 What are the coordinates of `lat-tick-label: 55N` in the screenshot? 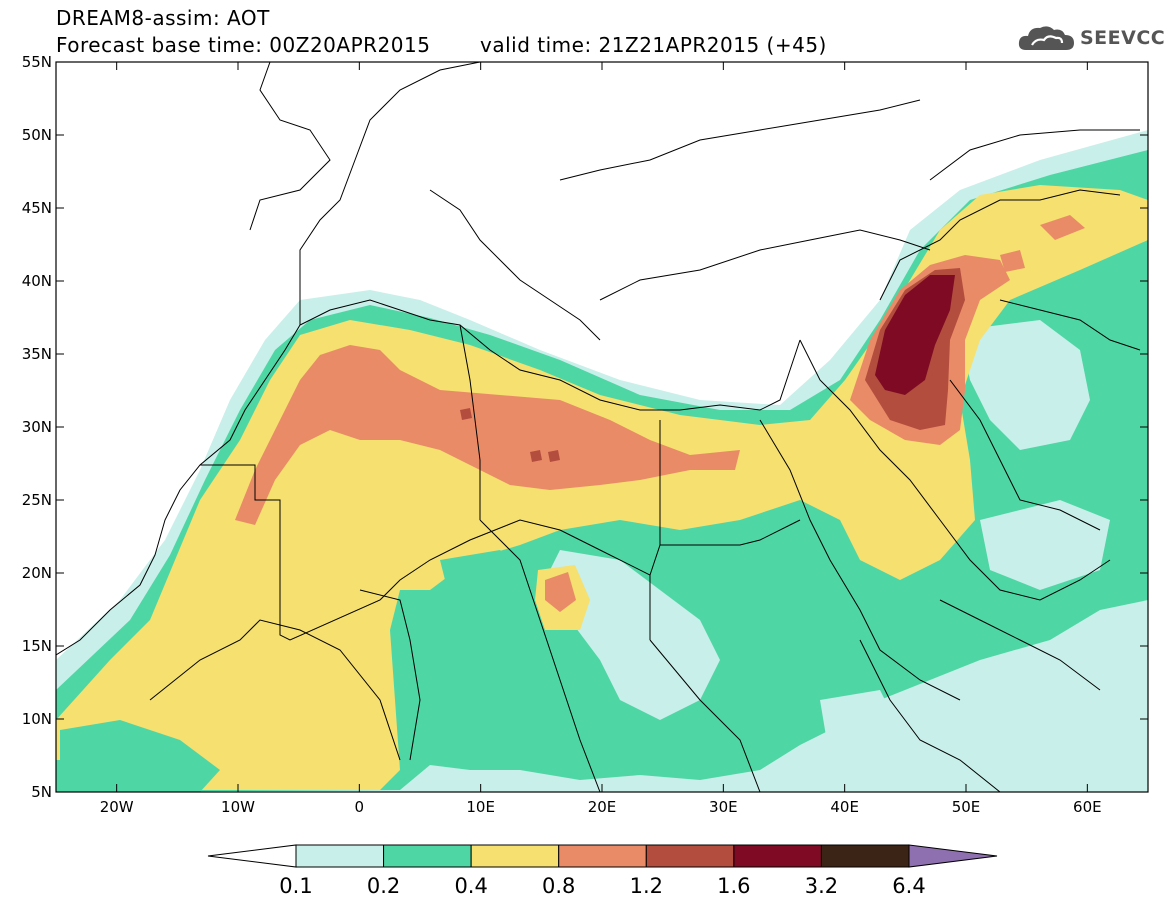 It's located at (37, 62).